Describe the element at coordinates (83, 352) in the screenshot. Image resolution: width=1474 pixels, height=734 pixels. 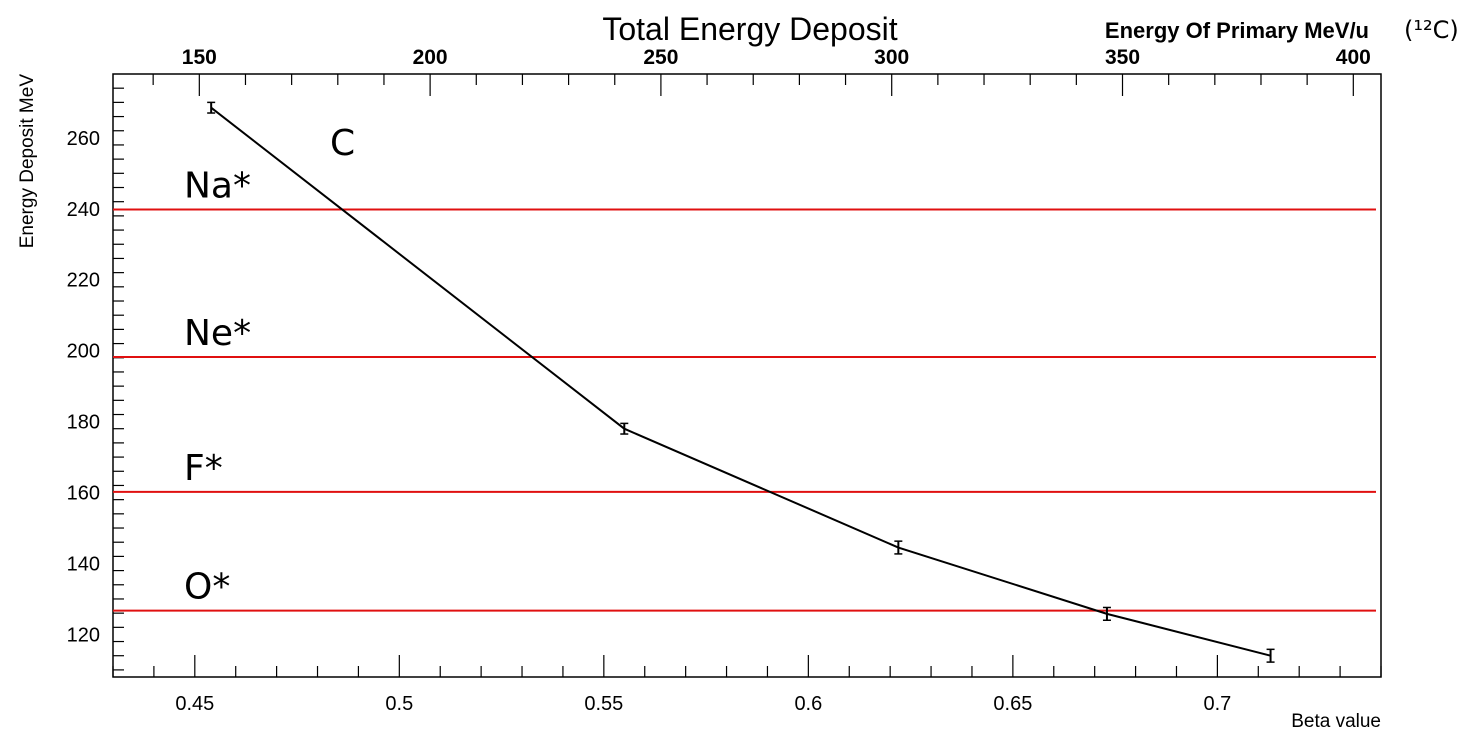
I see `y-tick-label: 200` at that location.